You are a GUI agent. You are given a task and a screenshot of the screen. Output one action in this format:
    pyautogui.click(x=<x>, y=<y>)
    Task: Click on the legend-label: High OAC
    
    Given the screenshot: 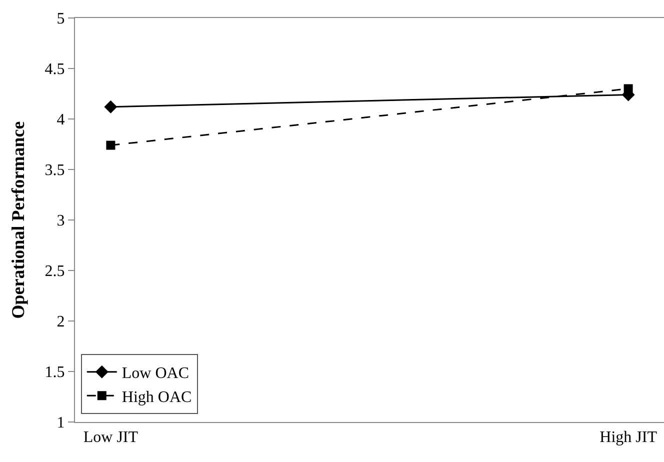 What is the action you would take?
    pyautogui.click(x=157, y=397)
    